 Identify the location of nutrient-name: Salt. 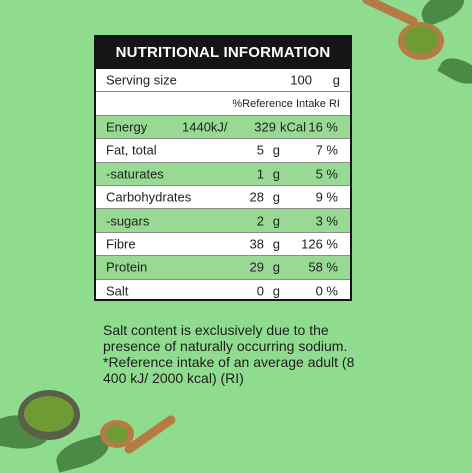
(117, 291).